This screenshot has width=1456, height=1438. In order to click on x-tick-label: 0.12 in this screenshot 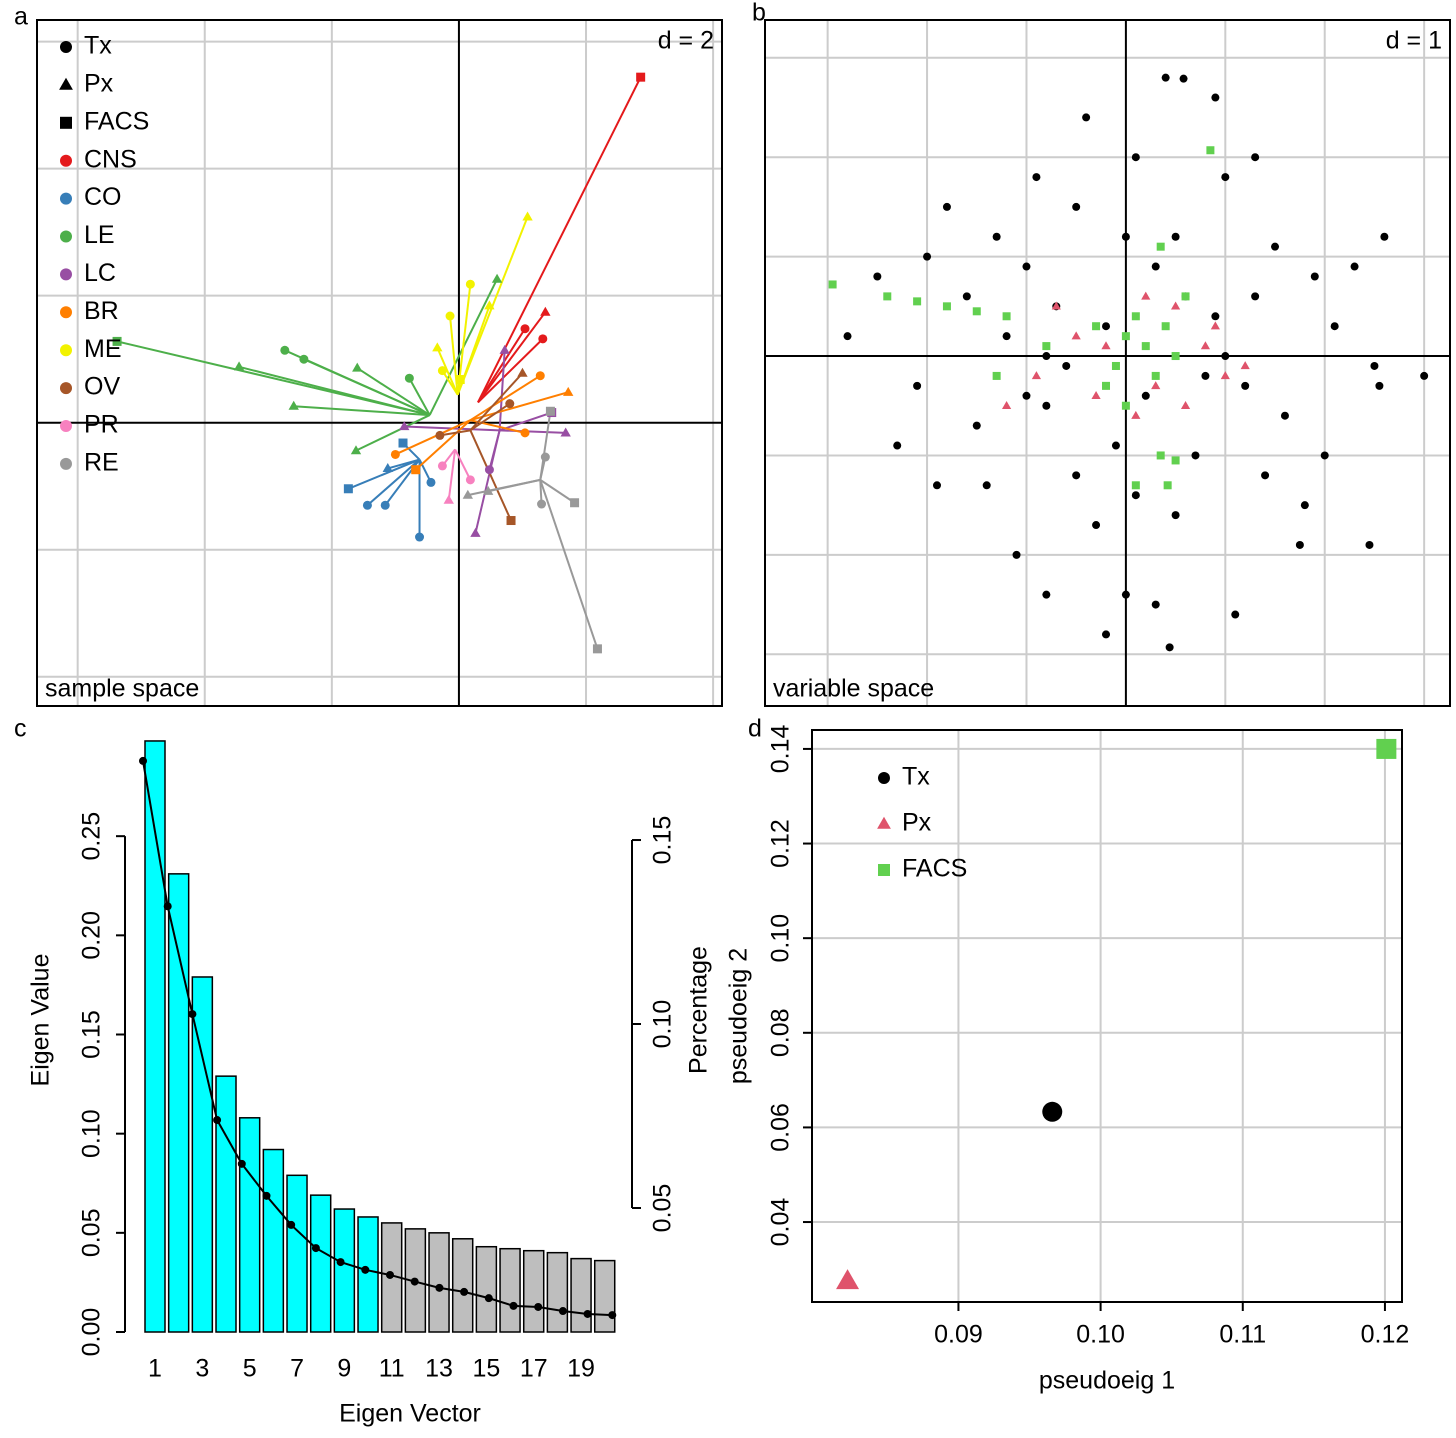, I will do `click(1385, 1335)`.